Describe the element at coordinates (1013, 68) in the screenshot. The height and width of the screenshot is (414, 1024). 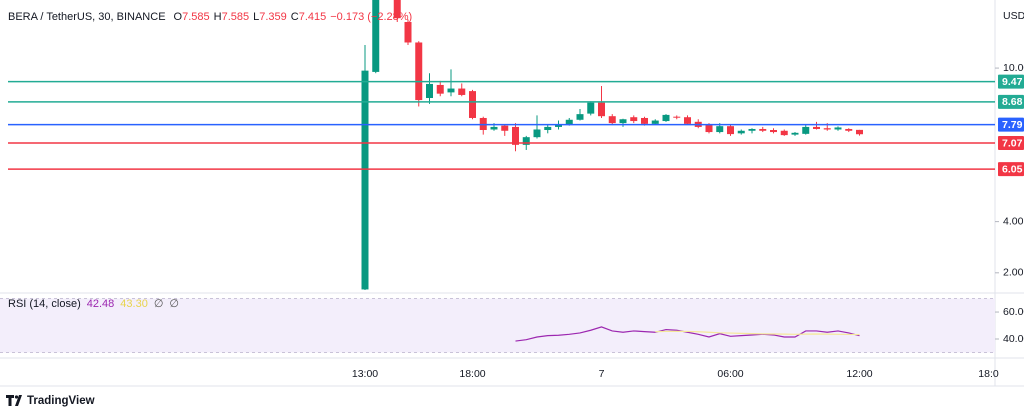
I see `y-tick-label: 10.00` at that location.